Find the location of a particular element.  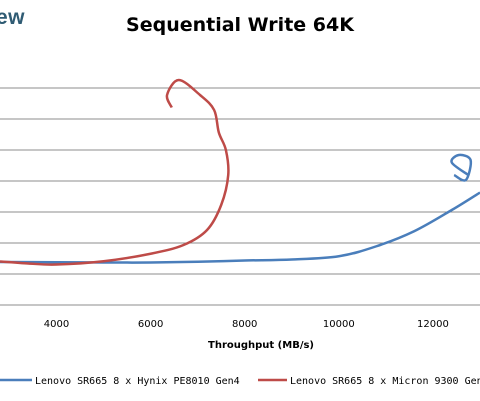

legend-label-2: Lenovo SR665 8 x Micron 9300 Gen3 is located at coordinates (385, 381).